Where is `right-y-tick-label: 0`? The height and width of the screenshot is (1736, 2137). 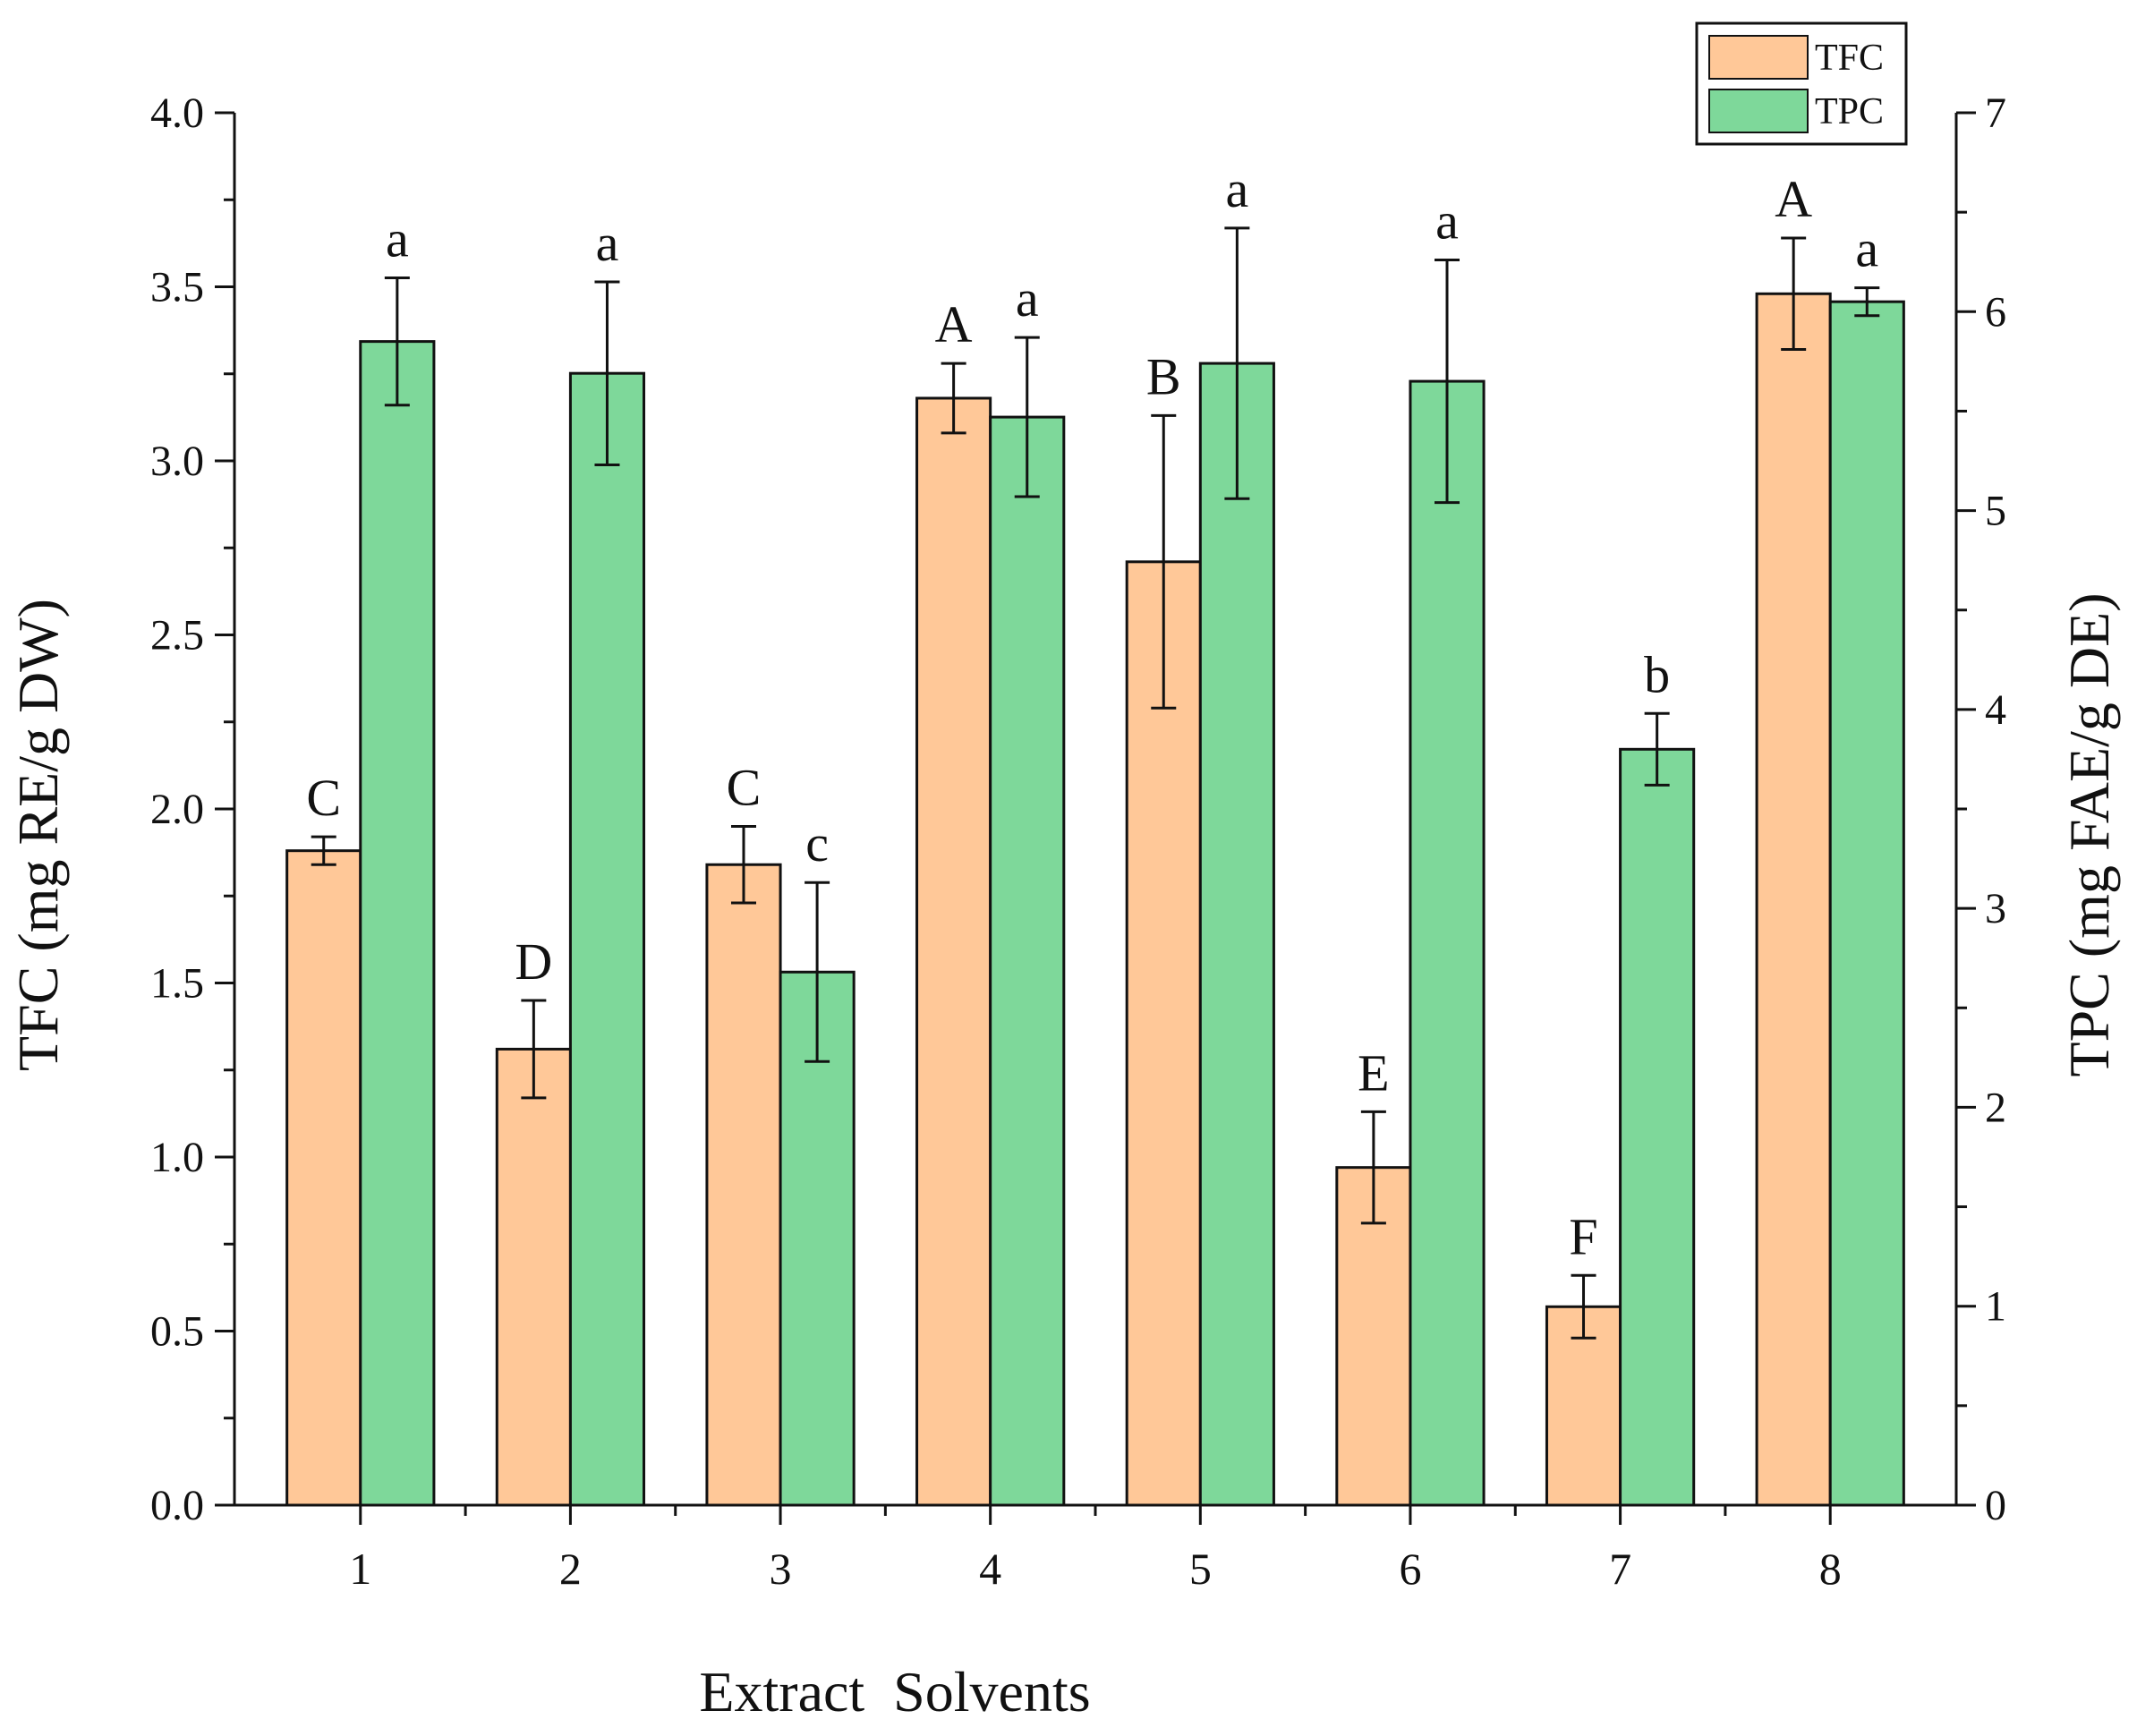
right-y-tick-label: 0 is located at coordinates (1996, 1505).